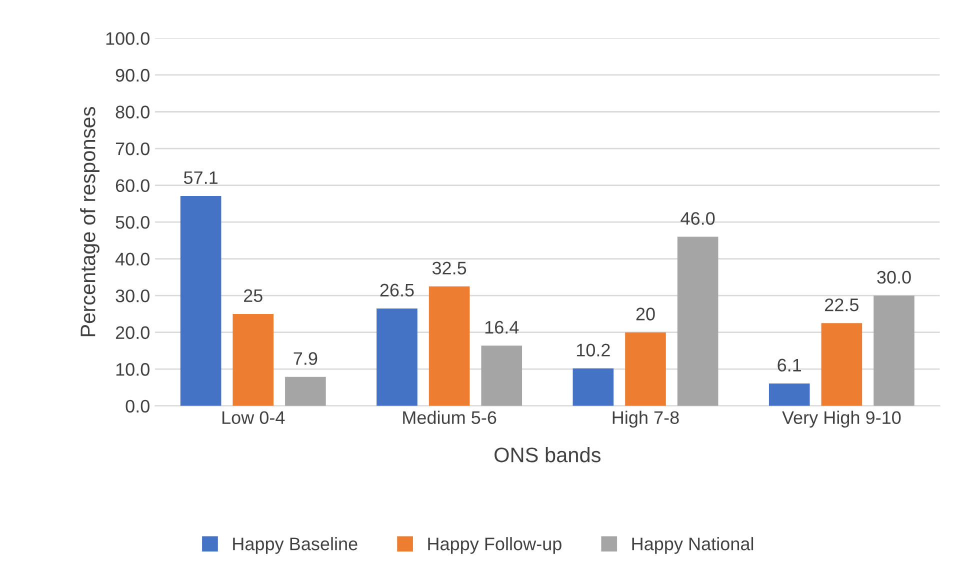  What do you see at coordinates (593, 350) in the screenshot?
I see `data-label: 10.2` at bounding box center [593, 350].